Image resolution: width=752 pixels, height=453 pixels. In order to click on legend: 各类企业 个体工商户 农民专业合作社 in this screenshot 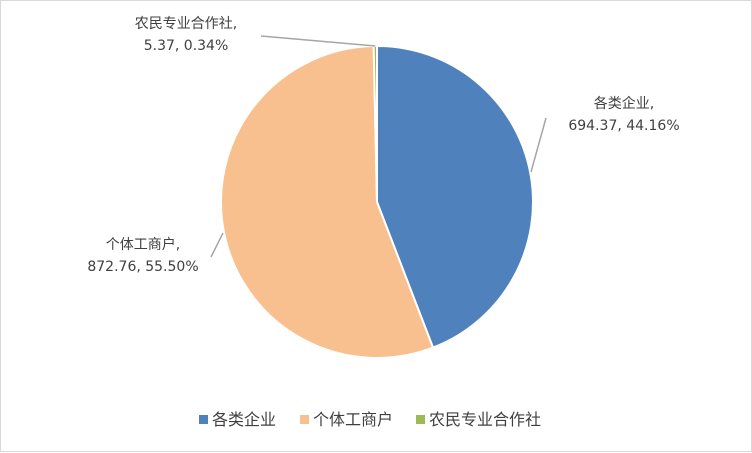, I will do `click(370, 419)`.